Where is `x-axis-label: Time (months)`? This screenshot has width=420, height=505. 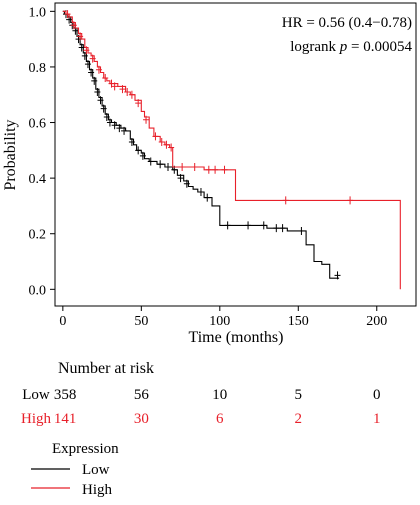
x-axis-label: Time (months) is located at coordinates (236, 337).